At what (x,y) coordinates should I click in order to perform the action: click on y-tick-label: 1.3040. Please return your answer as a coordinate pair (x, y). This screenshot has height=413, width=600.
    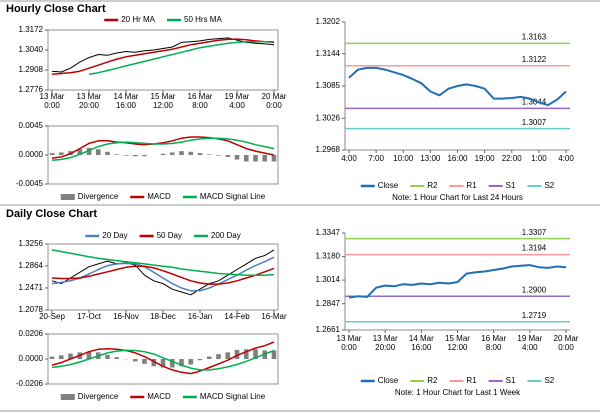
    Looking at the image, I should click on (31, 49).